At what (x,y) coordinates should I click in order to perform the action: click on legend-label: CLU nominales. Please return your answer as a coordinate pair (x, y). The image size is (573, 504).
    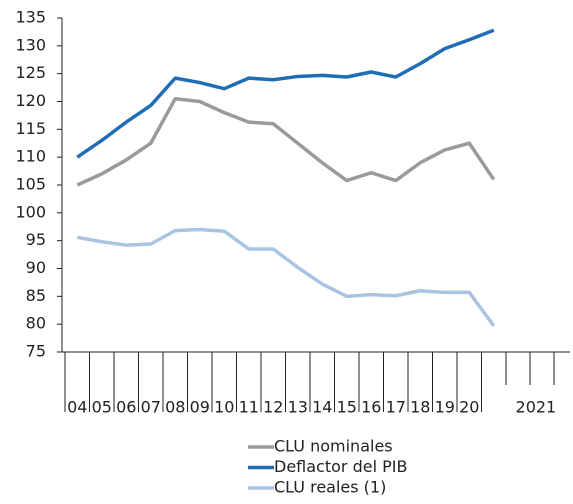
    Looking at the image, I should click on (333, 446).